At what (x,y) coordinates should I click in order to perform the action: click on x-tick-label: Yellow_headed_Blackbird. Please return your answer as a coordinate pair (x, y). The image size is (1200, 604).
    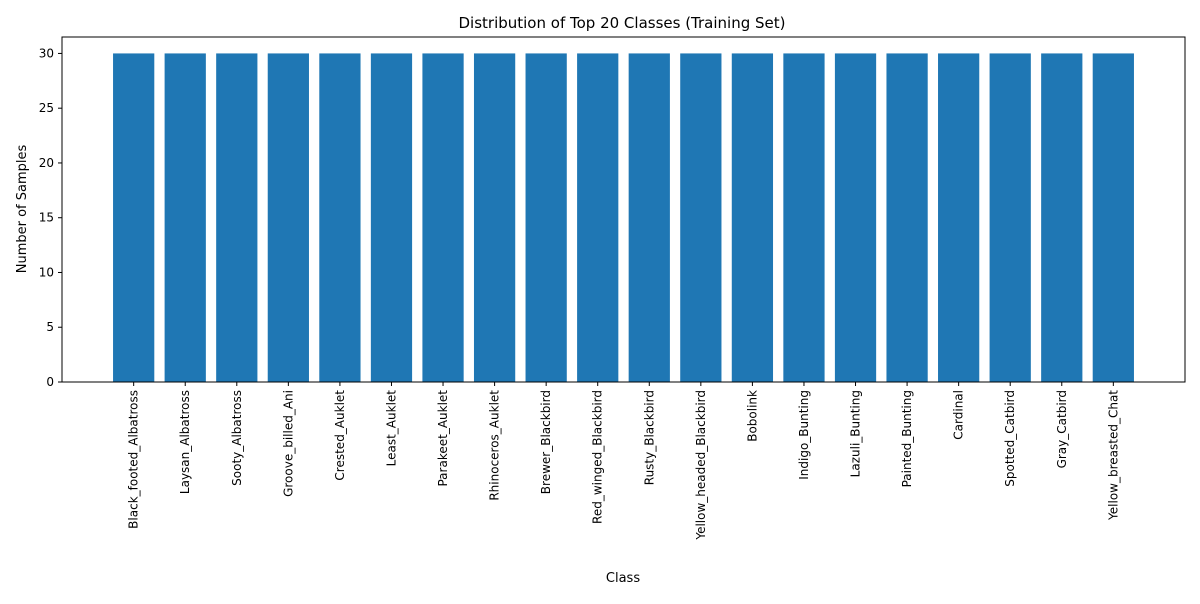
    Looking at the image, I should click on (701, 465).